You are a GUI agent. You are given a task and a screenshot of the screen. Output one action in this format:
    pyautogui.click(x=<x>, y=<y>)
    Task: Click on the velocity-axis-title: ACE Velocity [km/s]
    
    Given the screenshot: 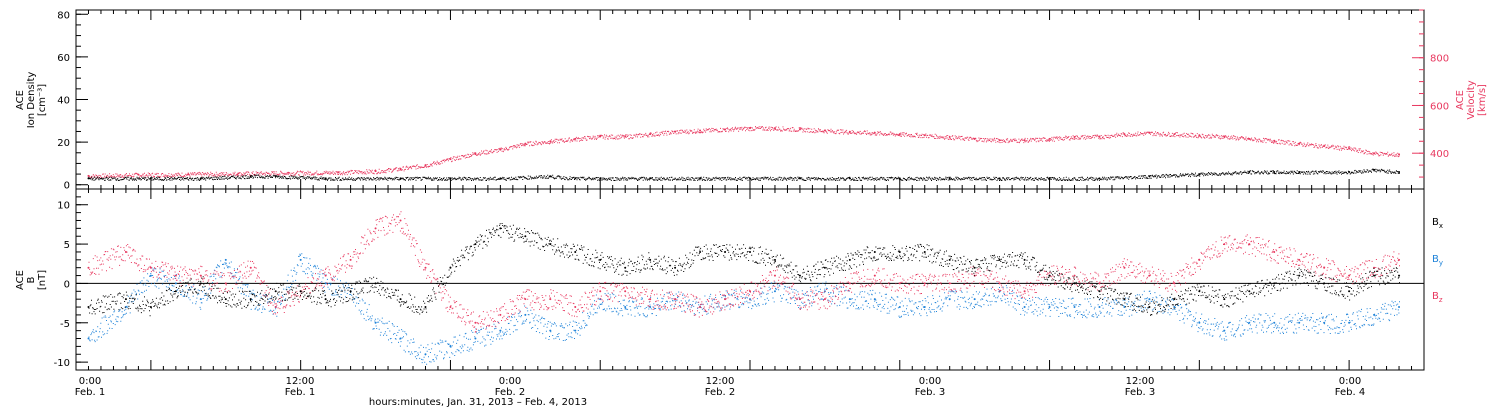 What is the action you would take?
    pyautogui.click(x=1471, y=99)
    